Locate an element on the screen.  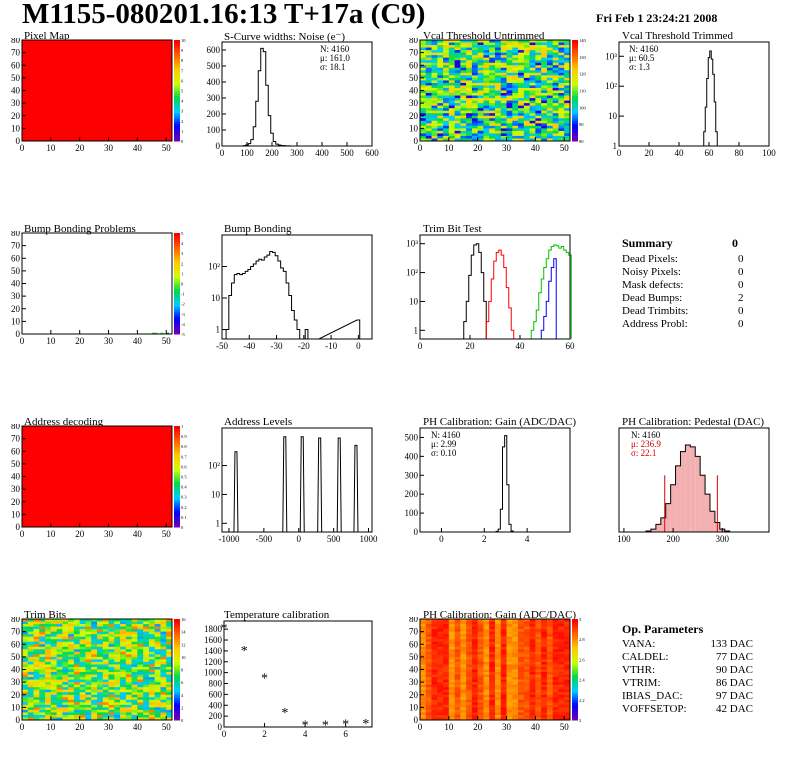
x-tick-label: 600 is located at coordinates (372, 153).